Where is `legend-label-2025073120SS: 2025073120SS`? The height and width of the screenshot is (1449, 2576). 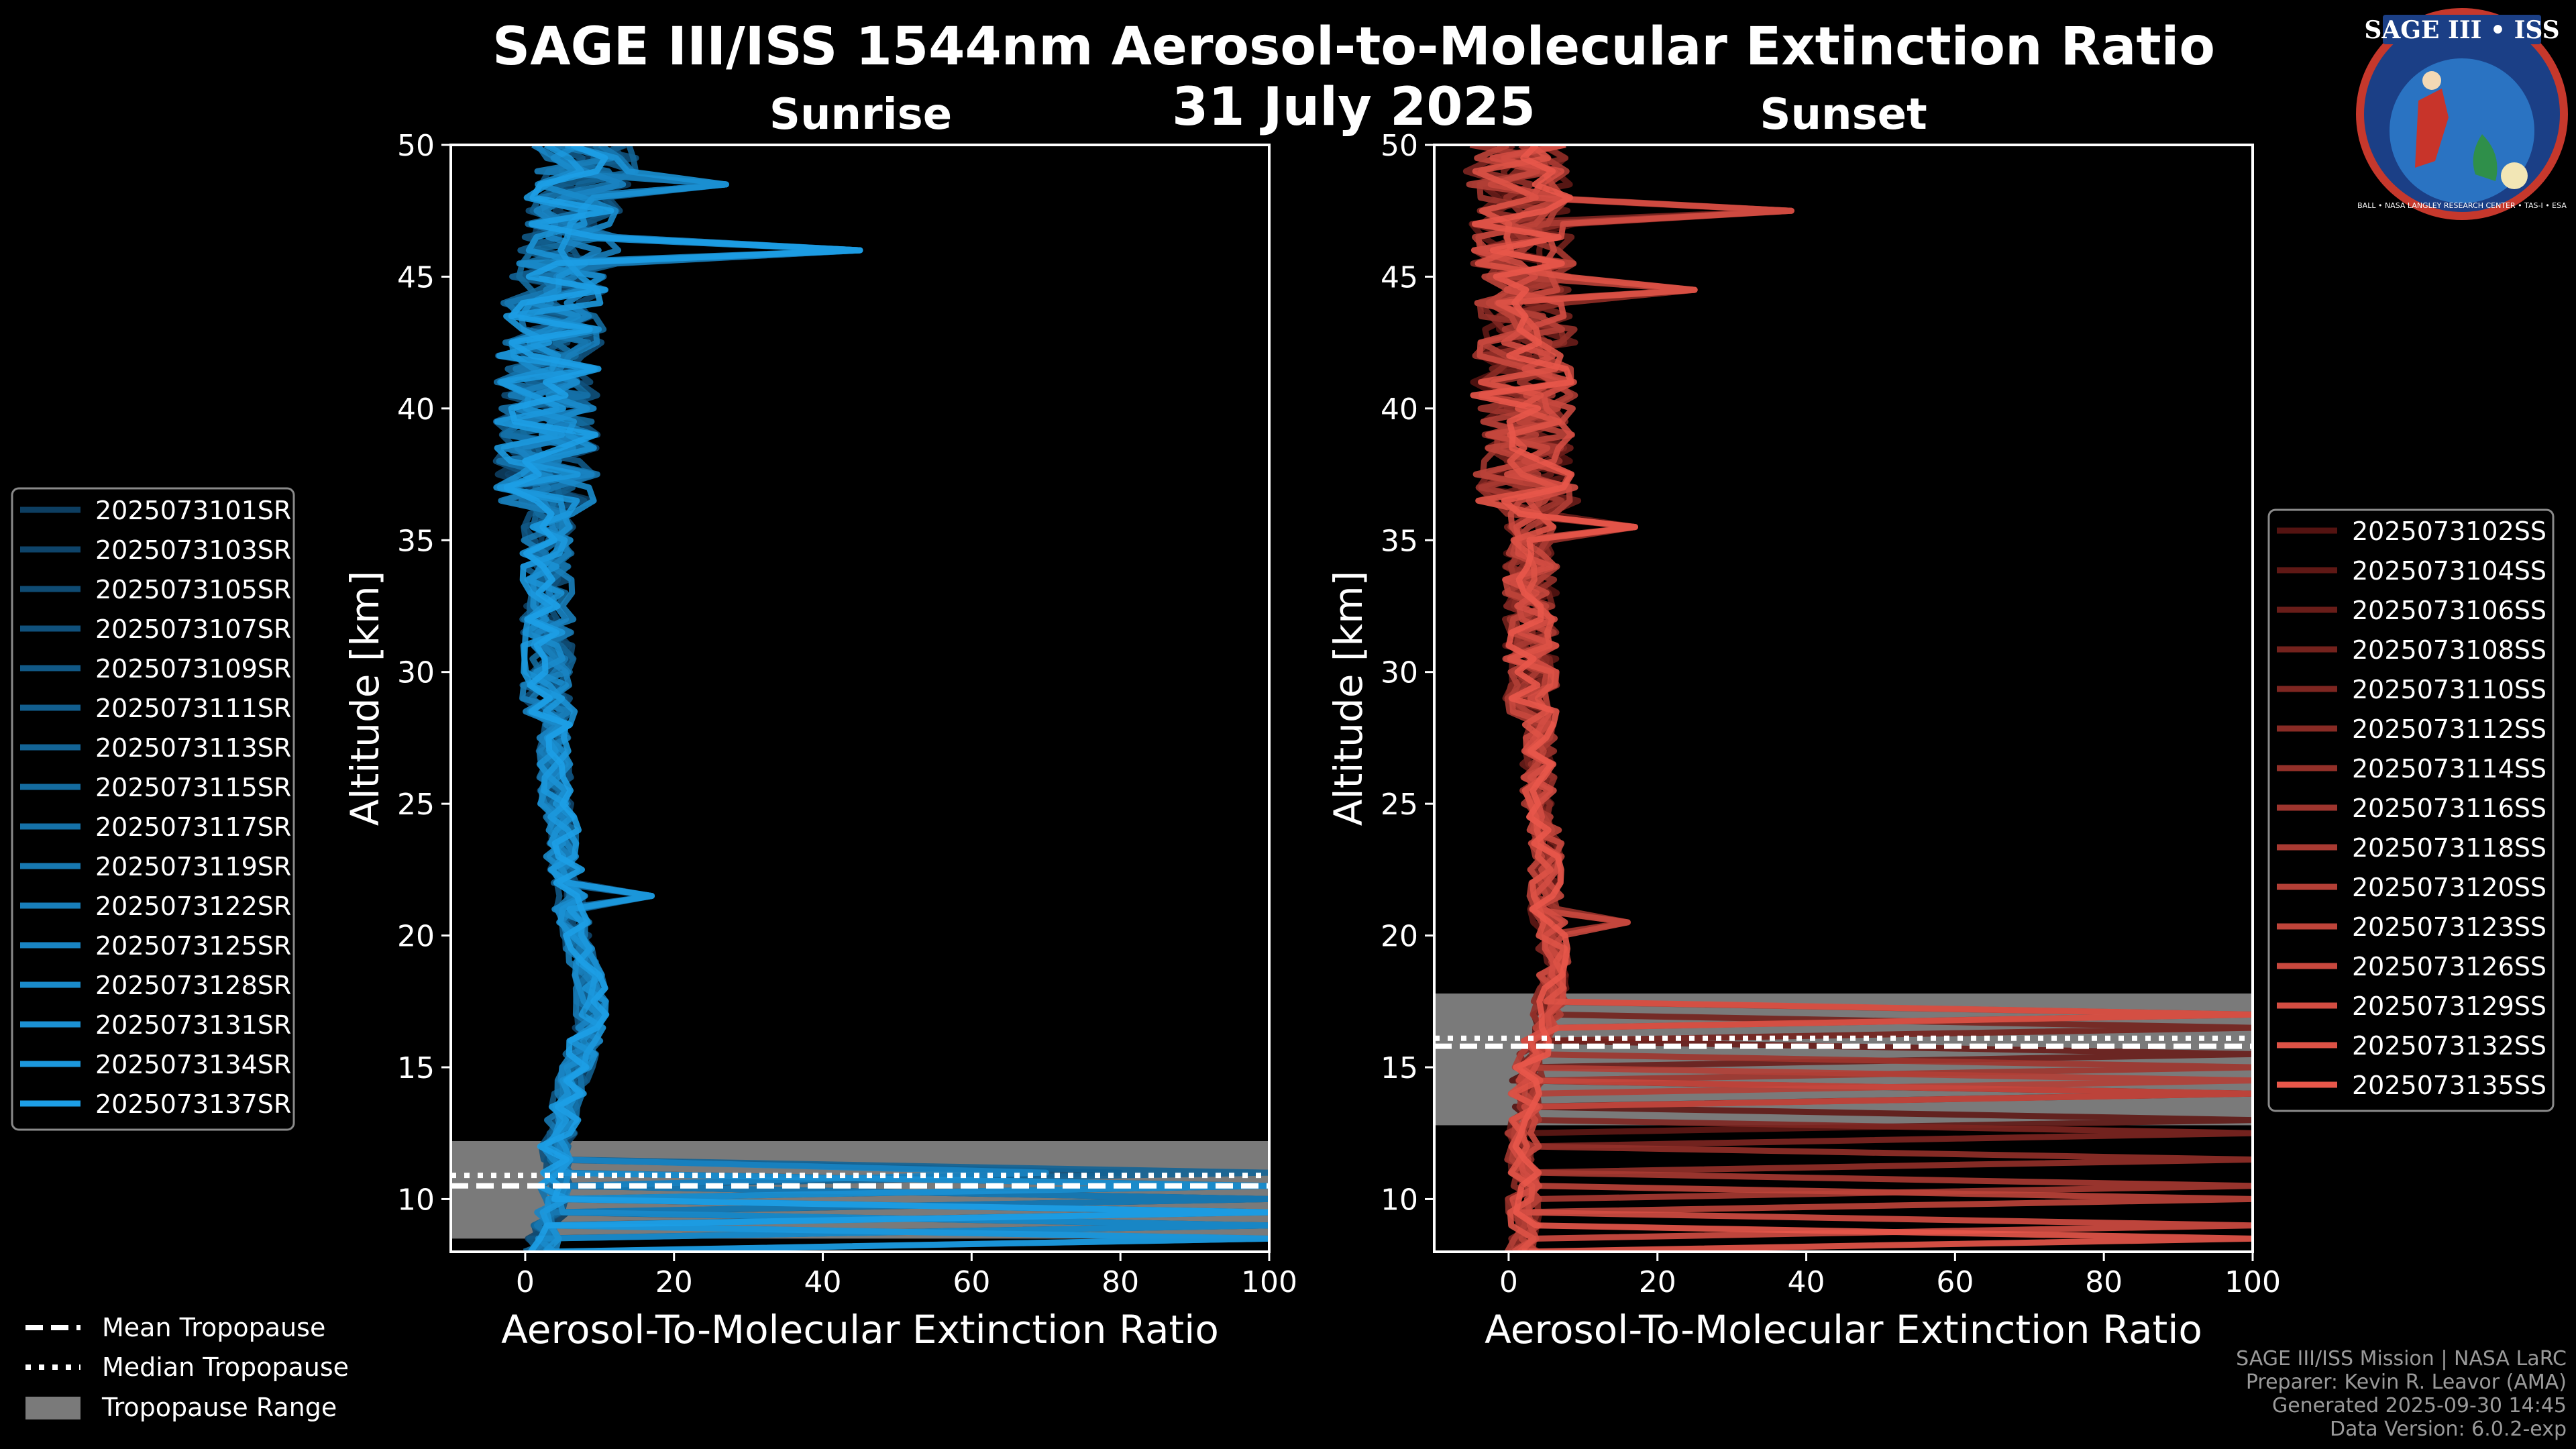
legend-label-2025073120SS: 2025073120SS is located at coordinates (2449, 887).